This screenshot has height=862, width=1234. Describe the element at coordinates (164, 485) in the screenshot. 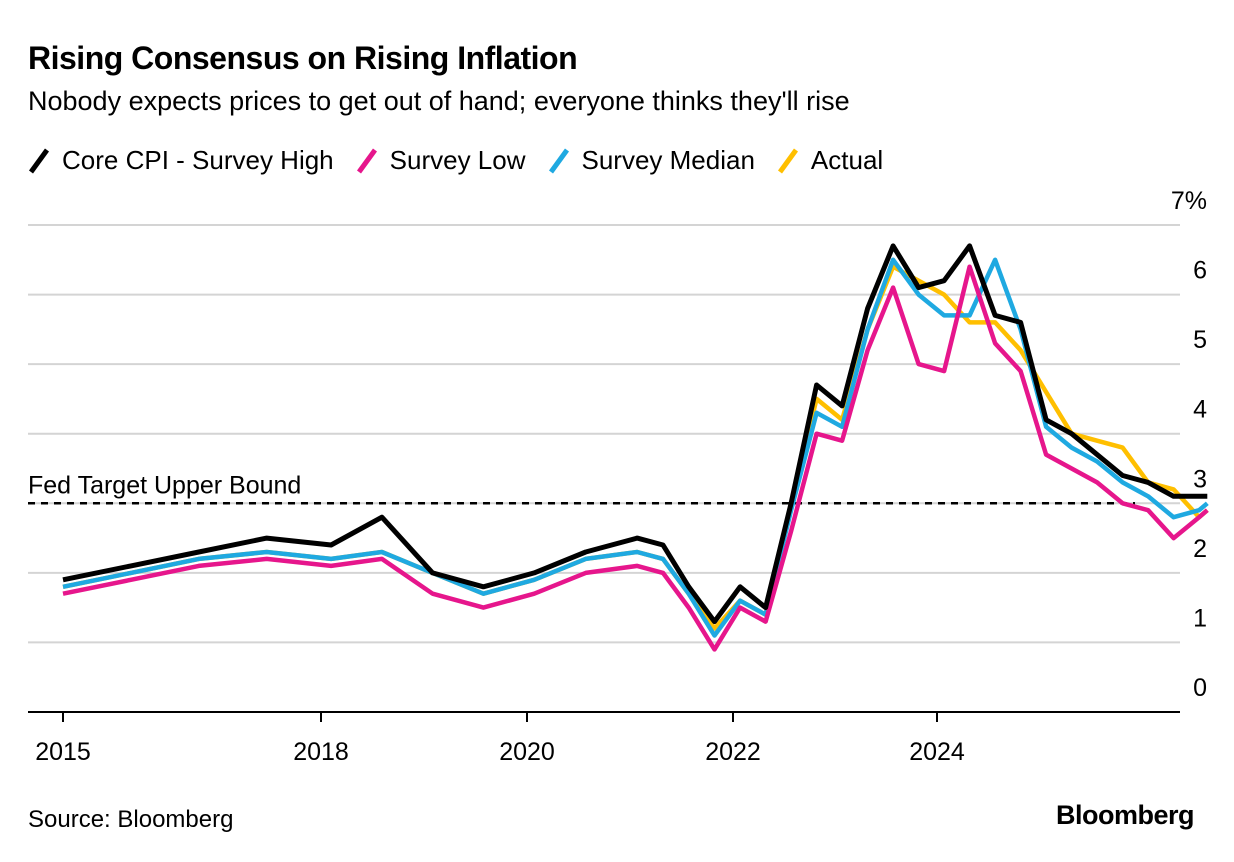

I see `fed-target-label: Fed Target Upper Bound` at that location.